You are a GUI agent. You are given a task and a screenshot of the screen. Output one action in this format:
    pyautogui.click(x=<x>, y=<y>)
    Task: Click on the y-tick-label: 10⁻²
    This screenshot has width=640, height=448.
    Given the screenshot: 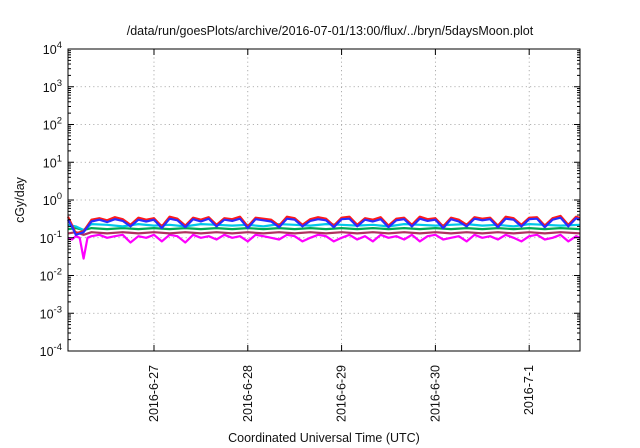 What is the action you would take?
    pyautogui.click(x=51, y=275)
    